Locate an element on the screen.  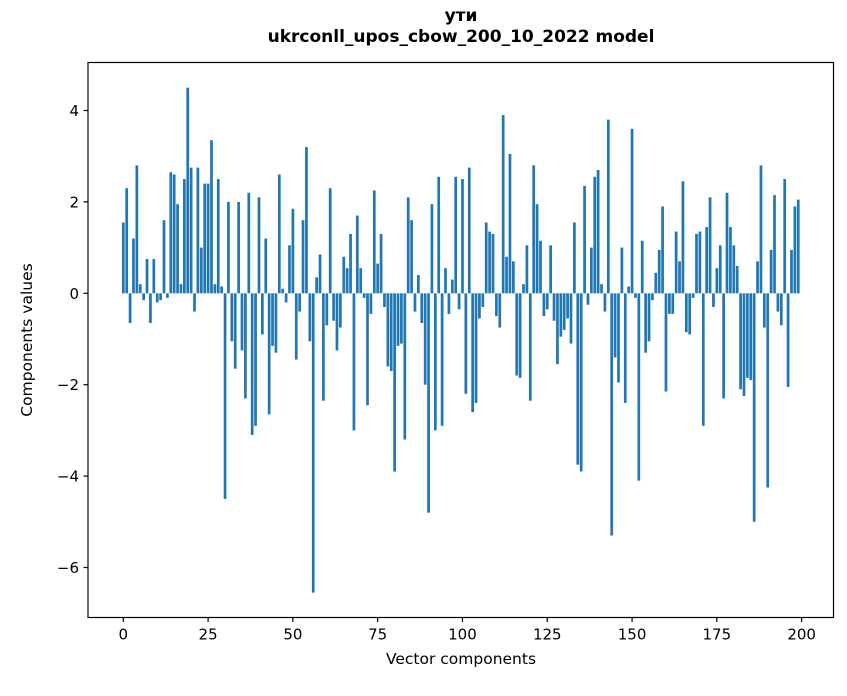
x-tick-label: 175 is located at coordinates (717, 635).